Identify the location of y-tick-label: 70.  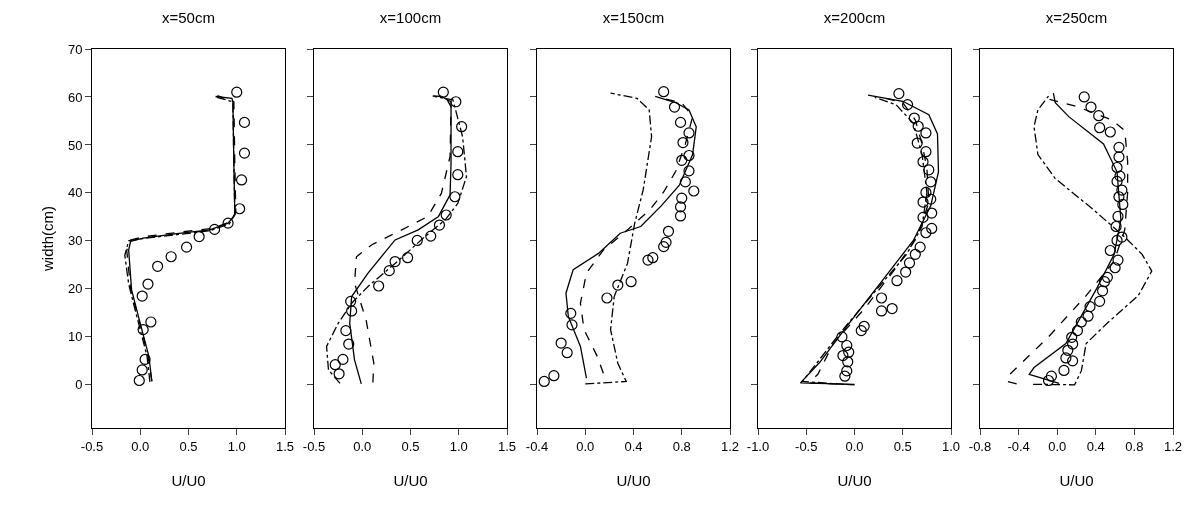
(75, 49).